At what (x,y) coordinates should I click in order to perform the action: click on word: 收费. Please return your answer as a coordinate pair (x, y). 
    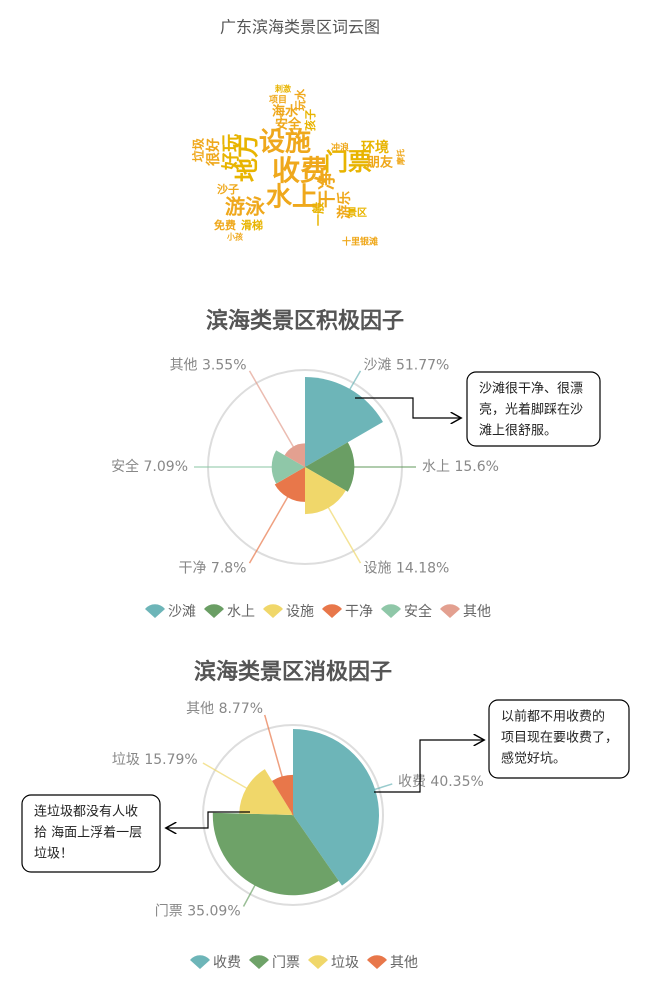
    Looking at the image, I should click on (300, 170).